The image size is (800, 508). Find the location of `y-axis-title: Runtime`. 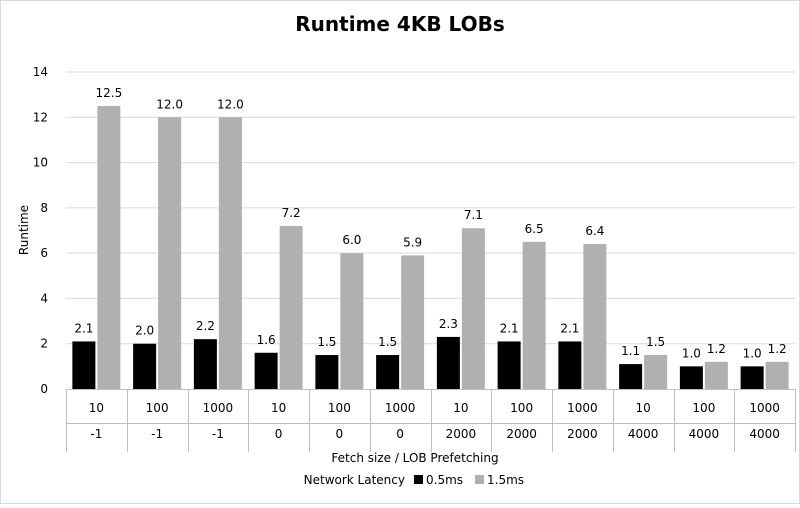

y-axis-title: Runtime is located at coordinates (24, 230).